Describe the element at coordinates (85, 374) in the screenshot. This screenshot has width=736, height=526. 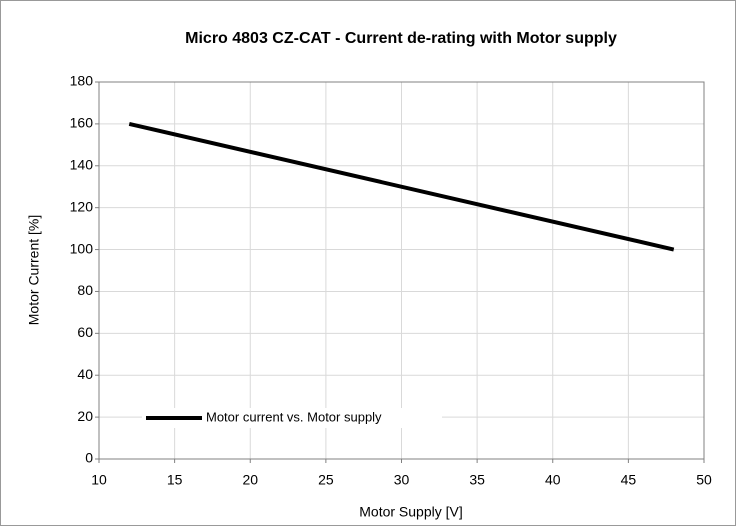
I see `y-tick-label: 40` at that location.